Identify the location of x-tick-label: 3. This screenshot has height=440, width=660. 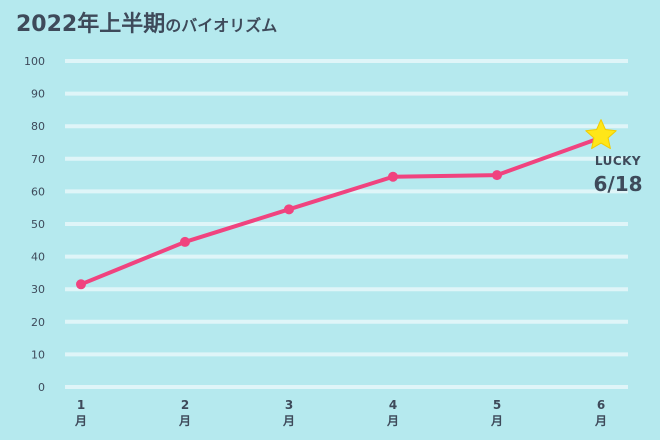
(289, 405).